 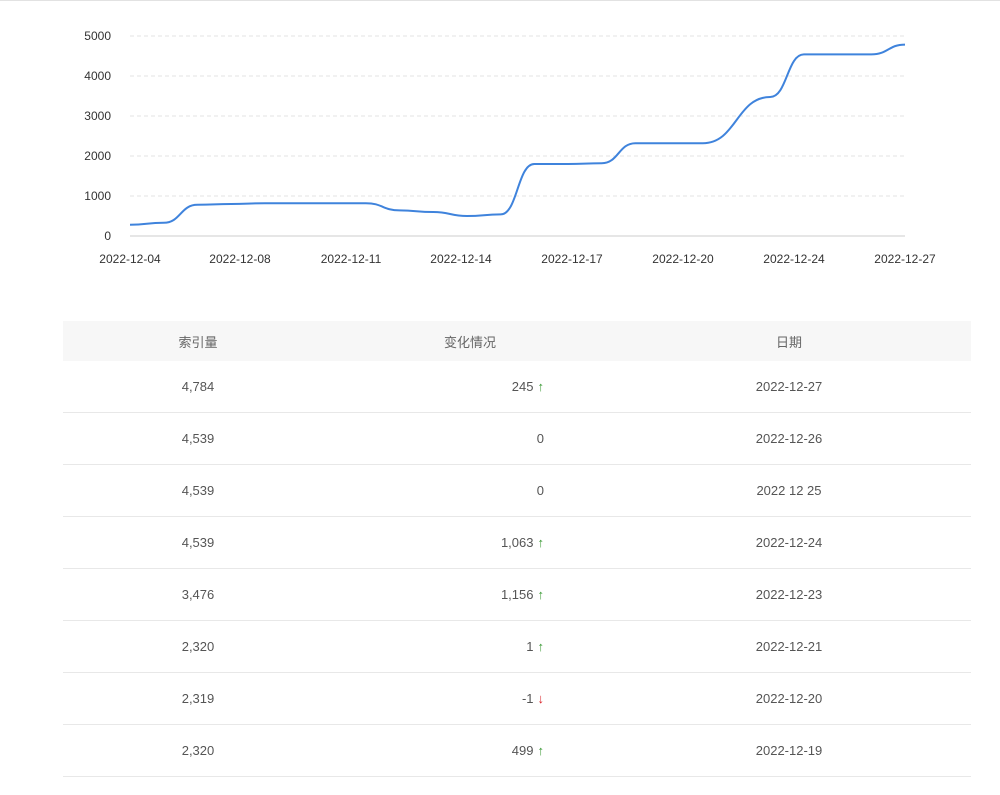 I want to click on table-row: 4,539 0 2022 12 25, so click(x=517, y=490).